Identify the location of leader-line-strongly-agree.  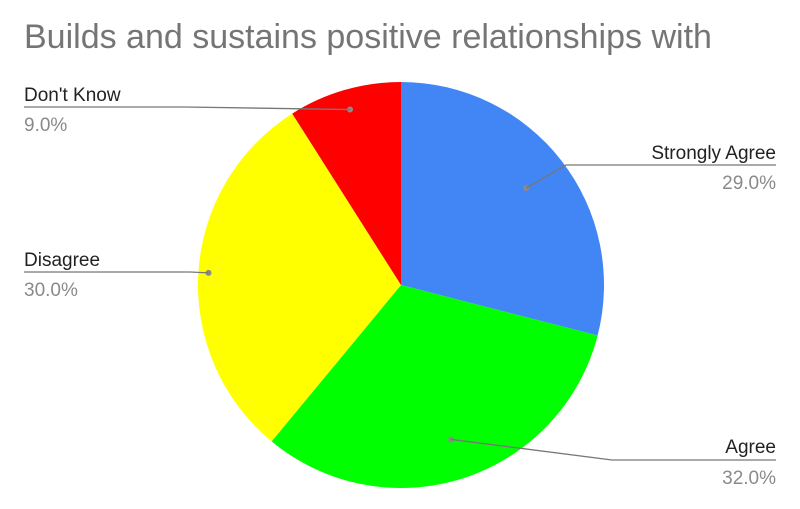
(650, 176).